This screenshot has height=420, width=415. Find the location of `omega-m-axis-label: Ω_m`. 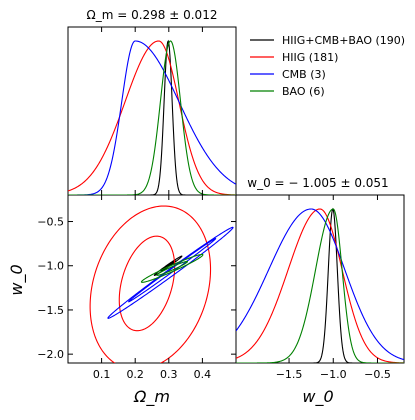

omega-m-axis-label: Ω_m is located at coordinates (151, 397).